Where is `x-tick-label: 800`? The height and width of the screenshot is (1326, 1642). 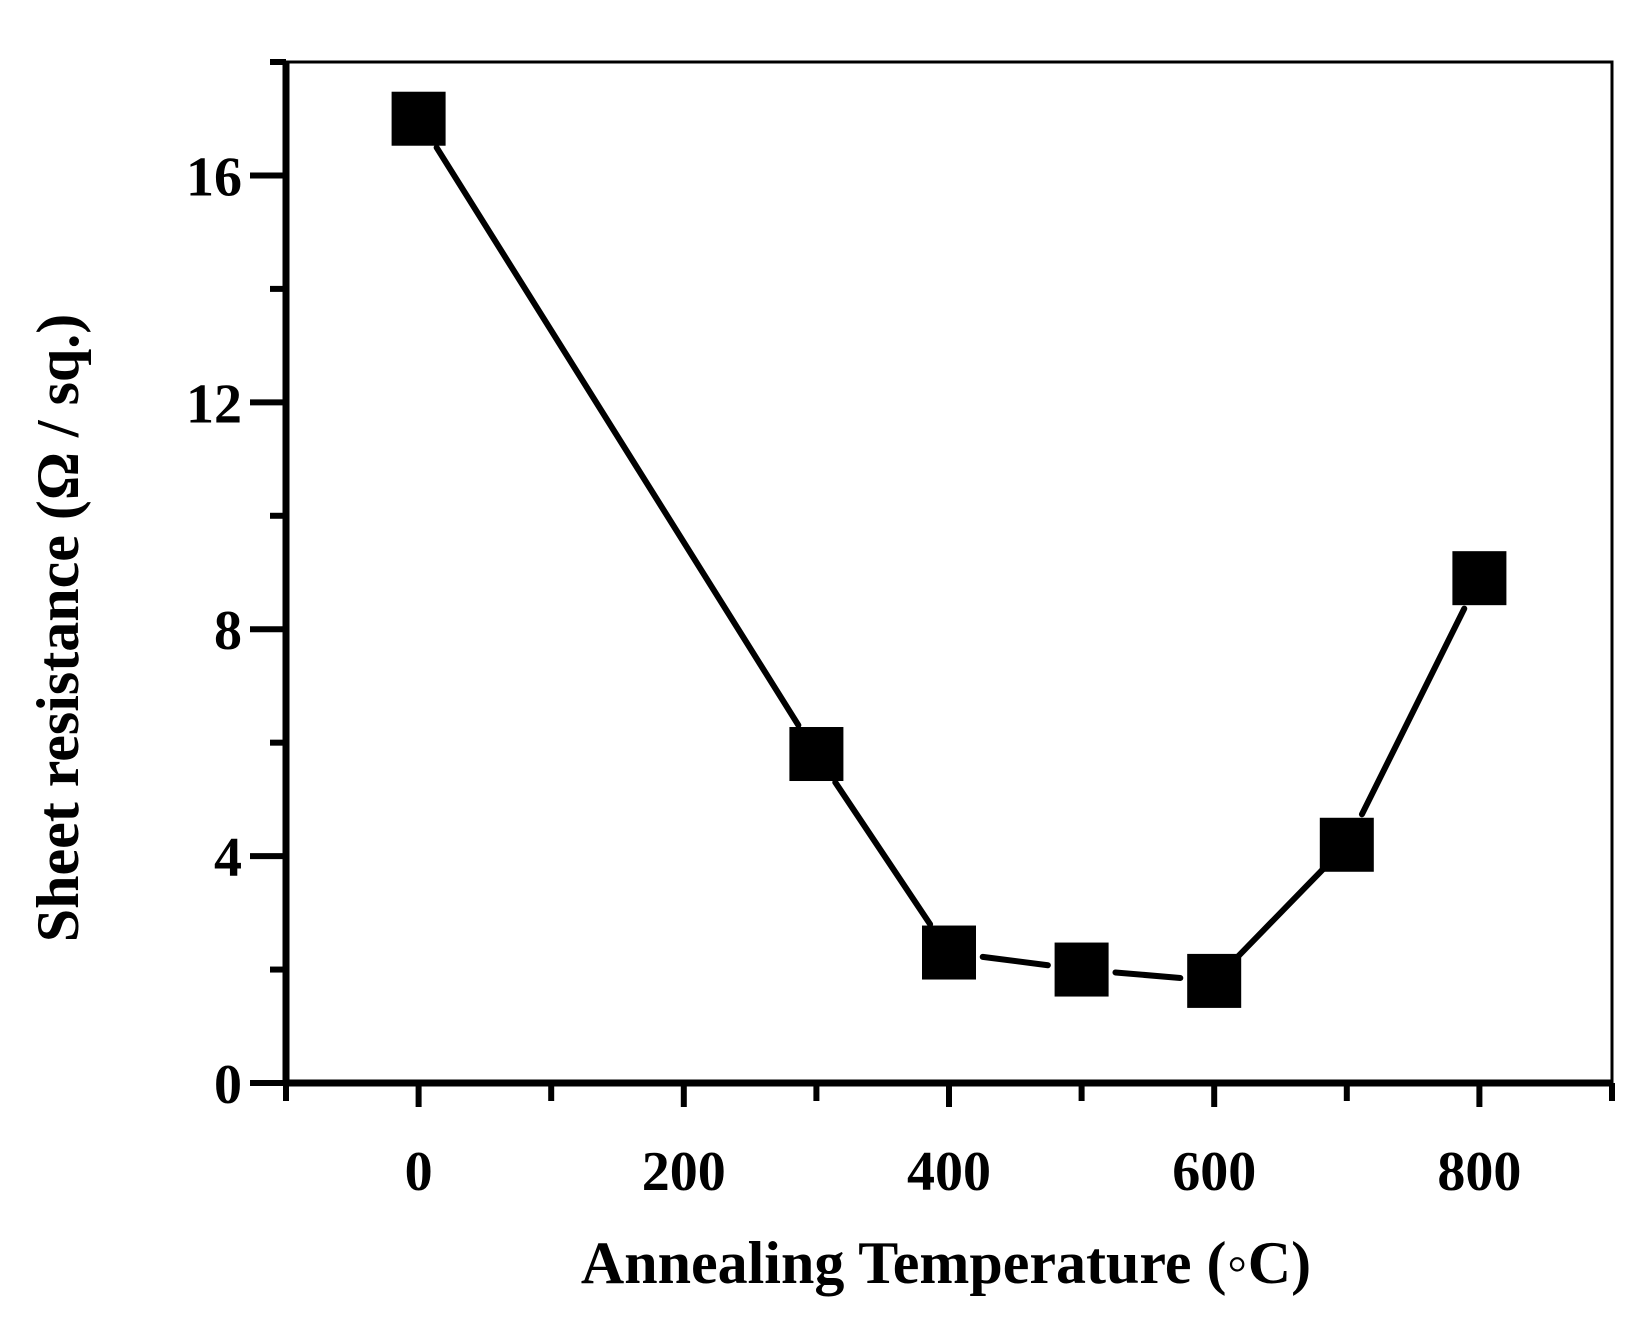
x-tick-label: 800 is located at coordinates (1479, 1172).